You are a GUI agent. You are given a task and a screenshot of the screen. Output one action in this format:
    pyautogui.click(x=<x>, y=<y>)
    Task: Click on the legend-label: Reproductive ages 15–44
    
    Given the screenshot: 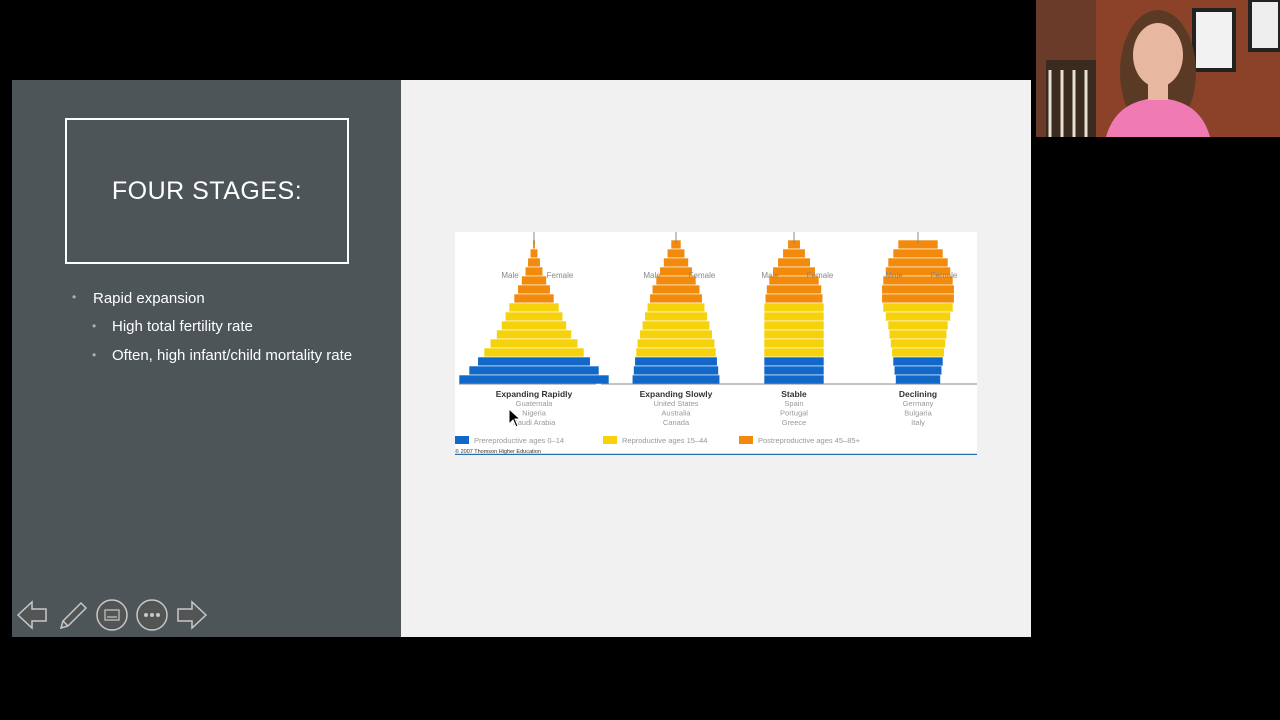 What is the action you would take?
    pyautogui.click(x=664, y=440)
    